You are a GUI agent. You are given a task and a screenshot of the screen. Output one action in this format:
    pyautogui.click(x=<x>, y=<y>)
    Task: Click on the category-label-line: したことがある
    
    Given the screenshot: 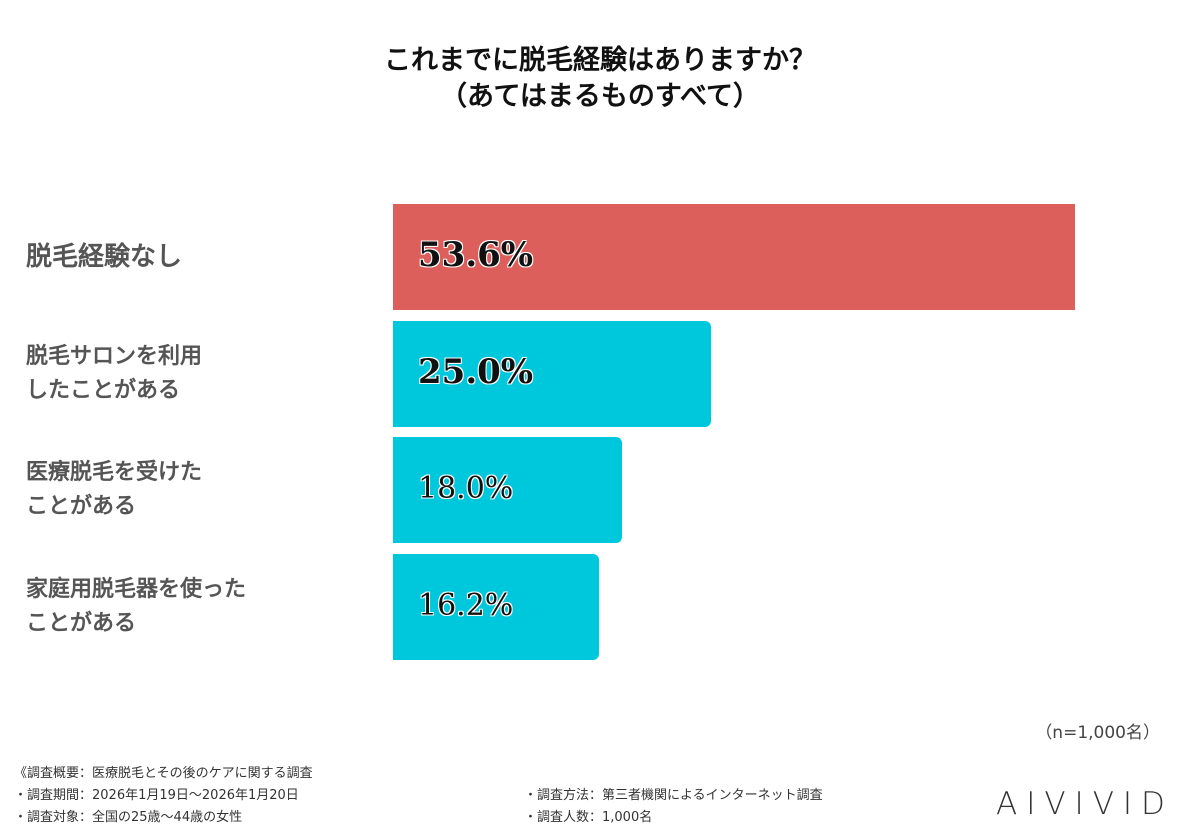 What is the action you would take?
    pyautogui.click(x=103, y=390)
    